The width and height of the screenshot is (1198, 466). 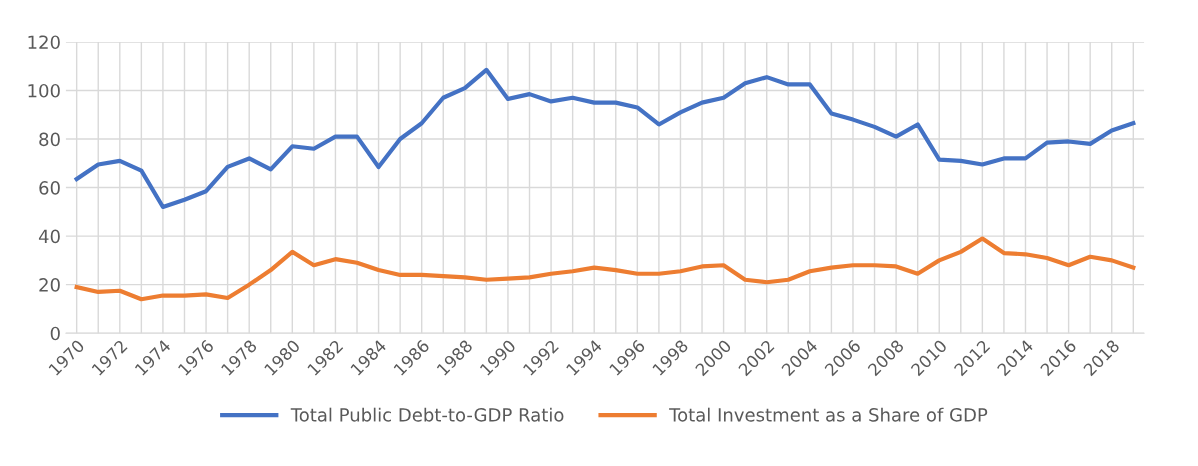 What do you see at coordinates (49, 139) in the screenshot?
I see `y-tick-label: 80` at bounding box center [49, 139].